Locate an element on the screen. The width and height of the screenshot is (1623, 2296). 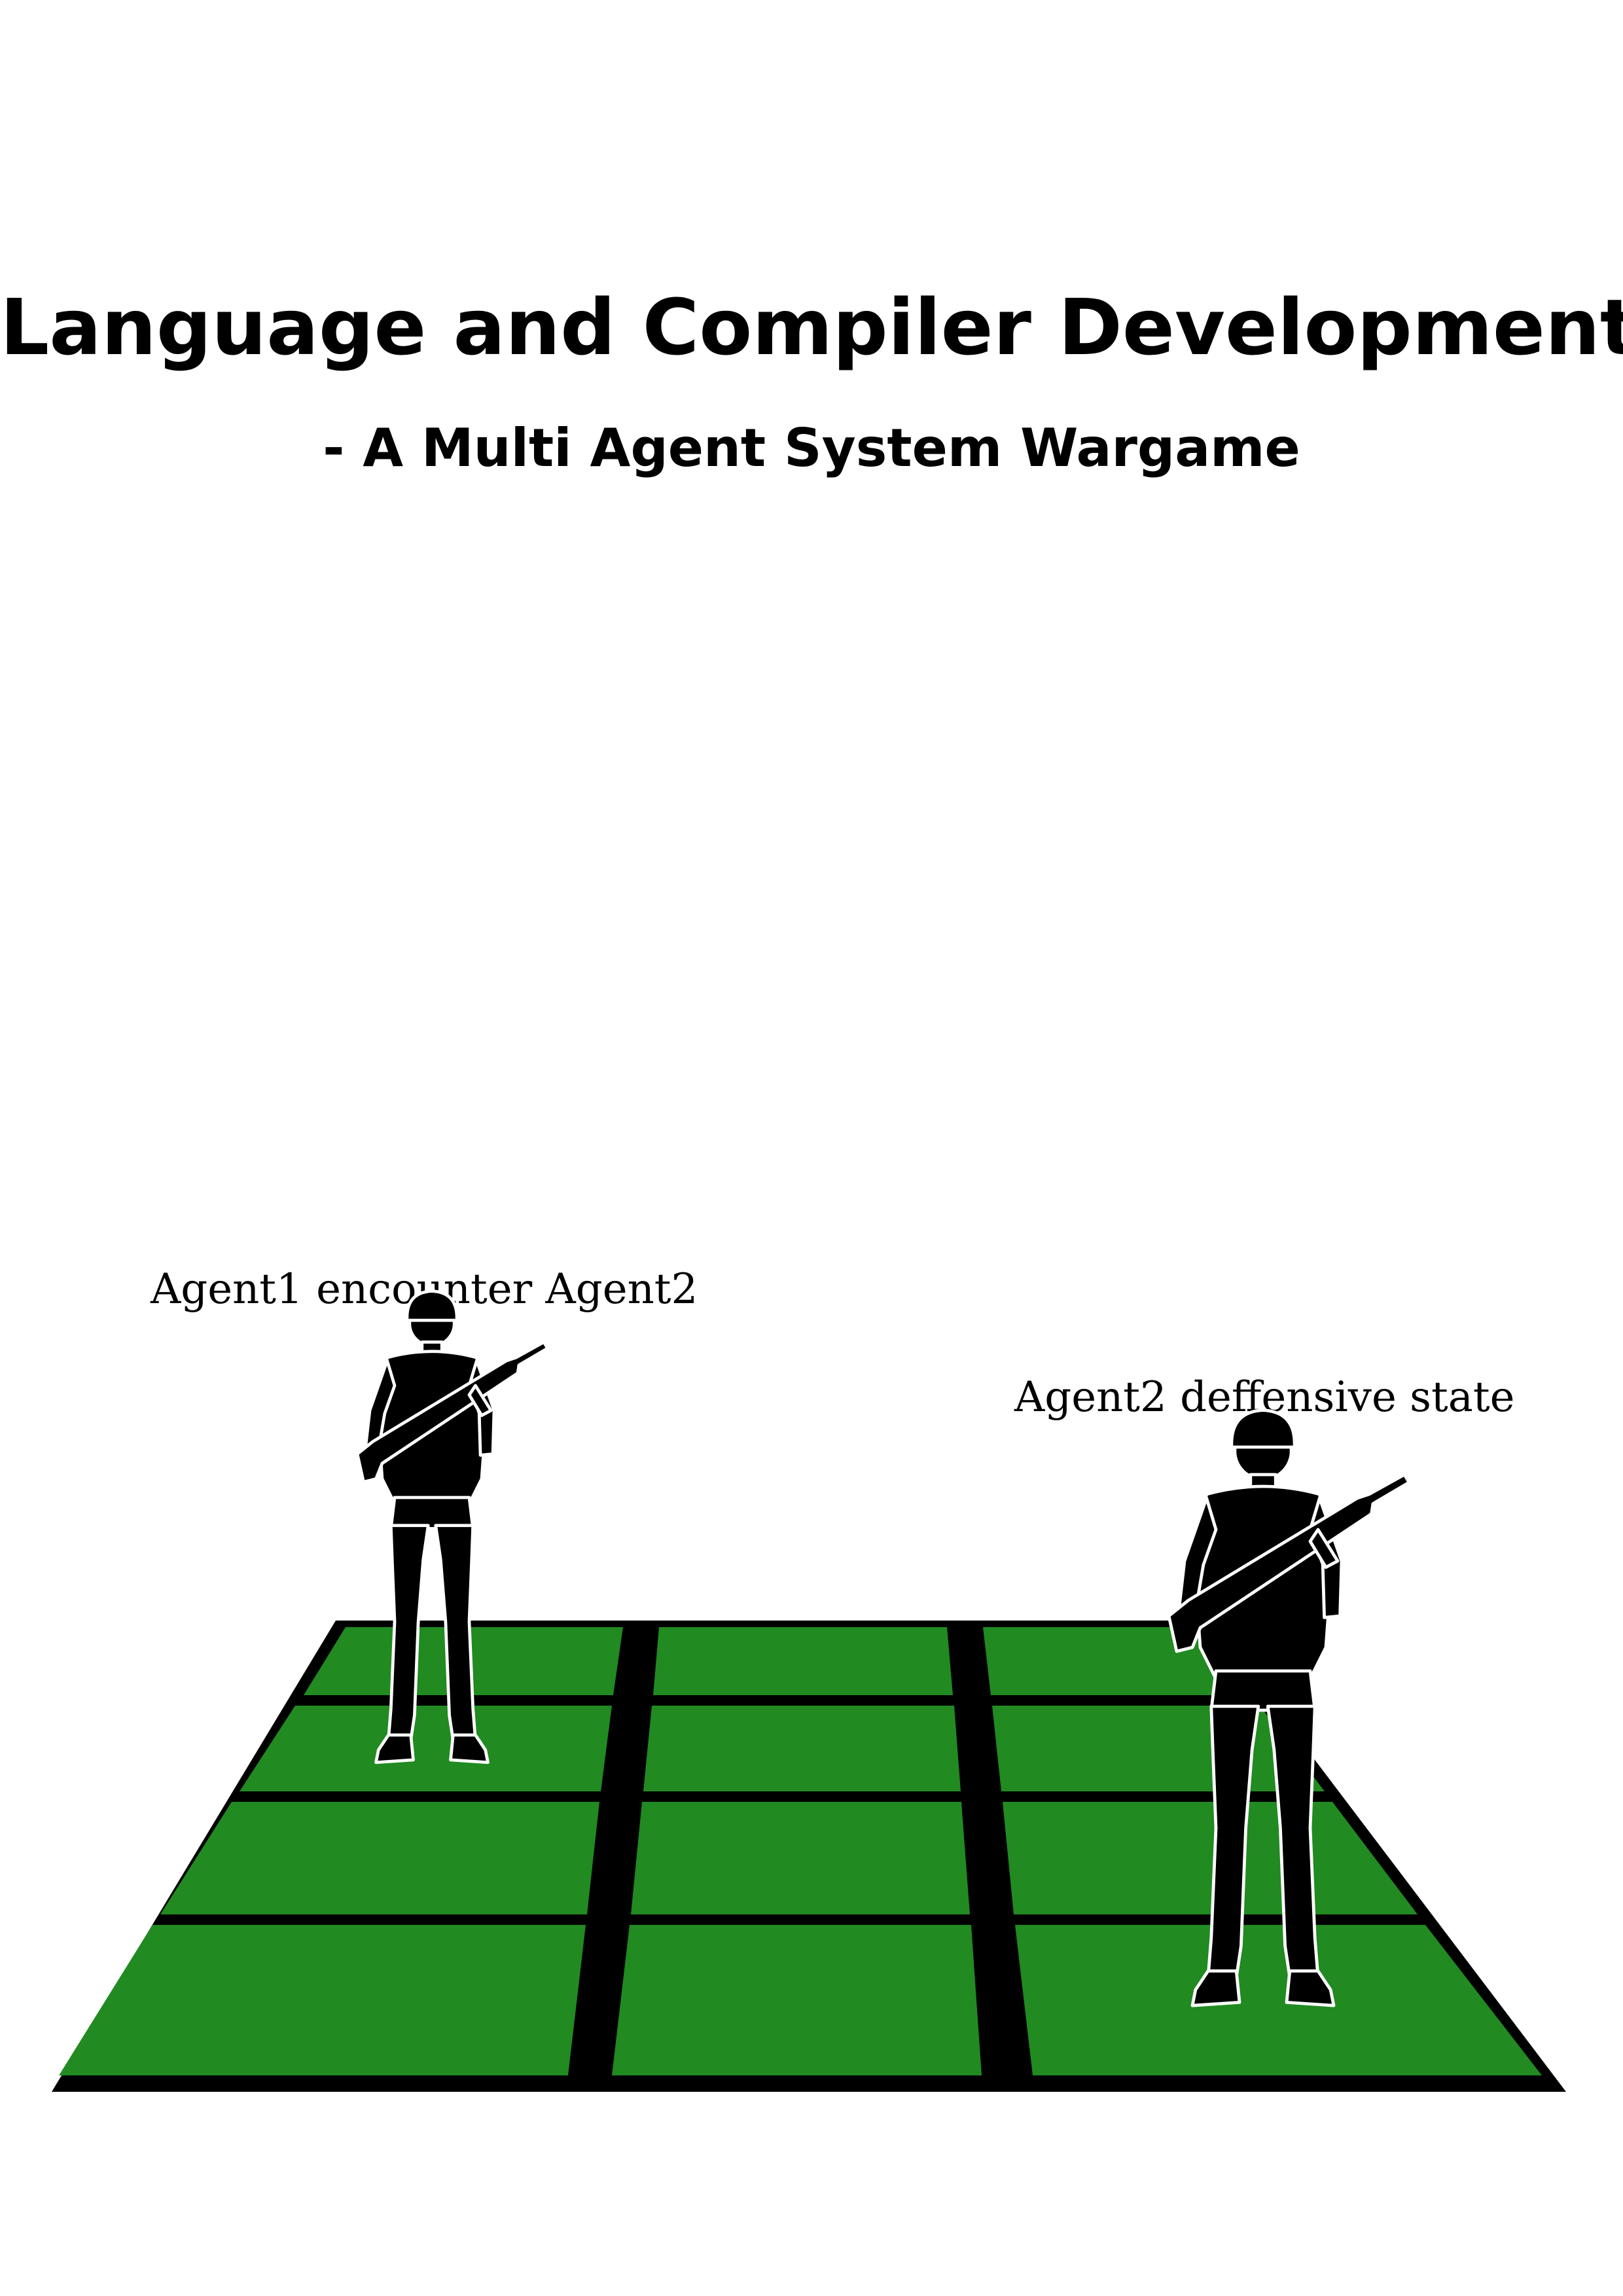
page-subtitle: - A Multi Agent System Wargame is located at coordinates (811, 448).